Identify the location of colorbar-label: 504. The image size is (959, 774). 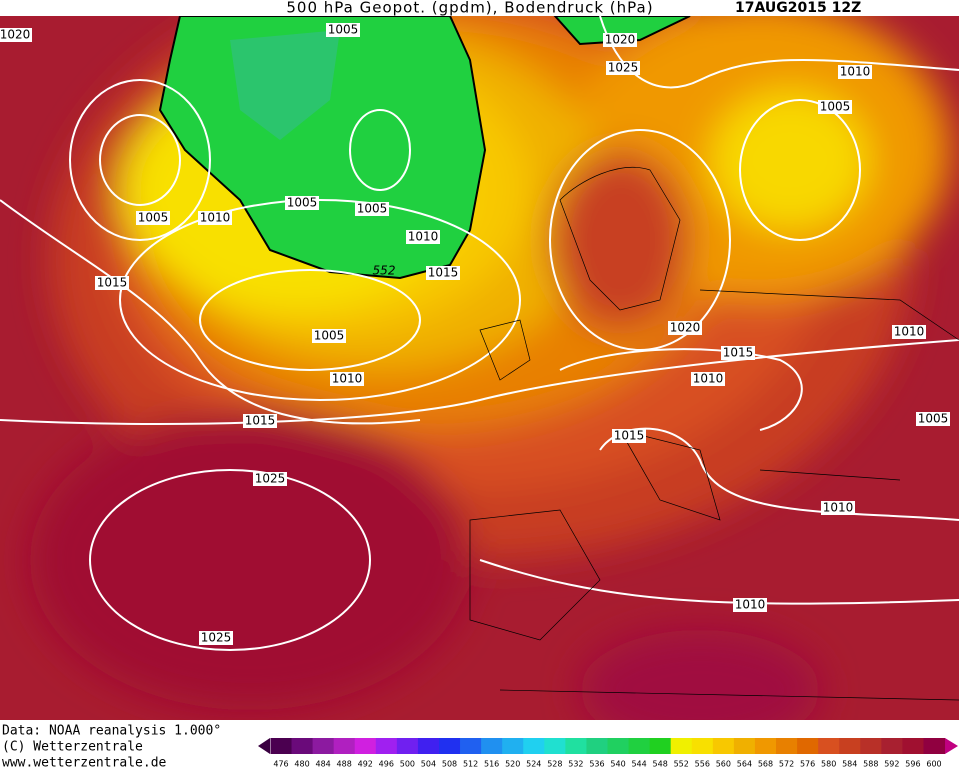
(428, 764).